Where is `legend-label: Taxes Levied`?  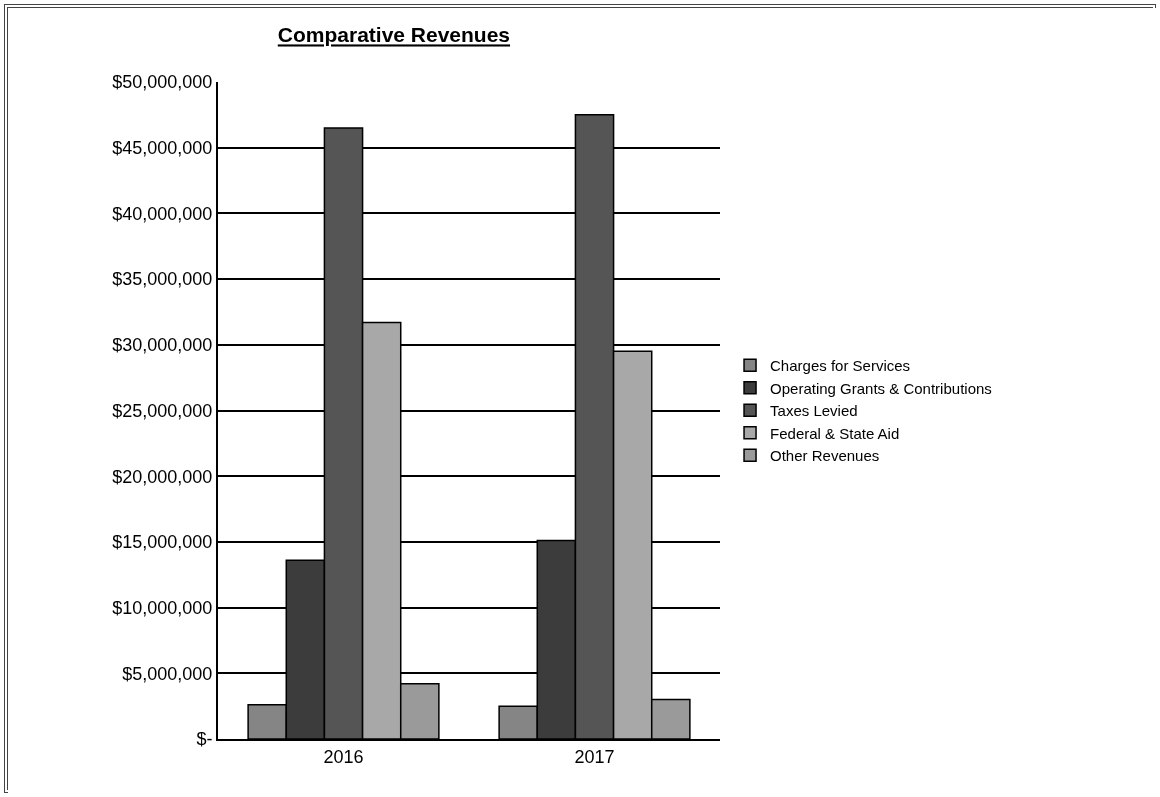 legend-label: Taxes Levied is located at coordinates (814, 411).